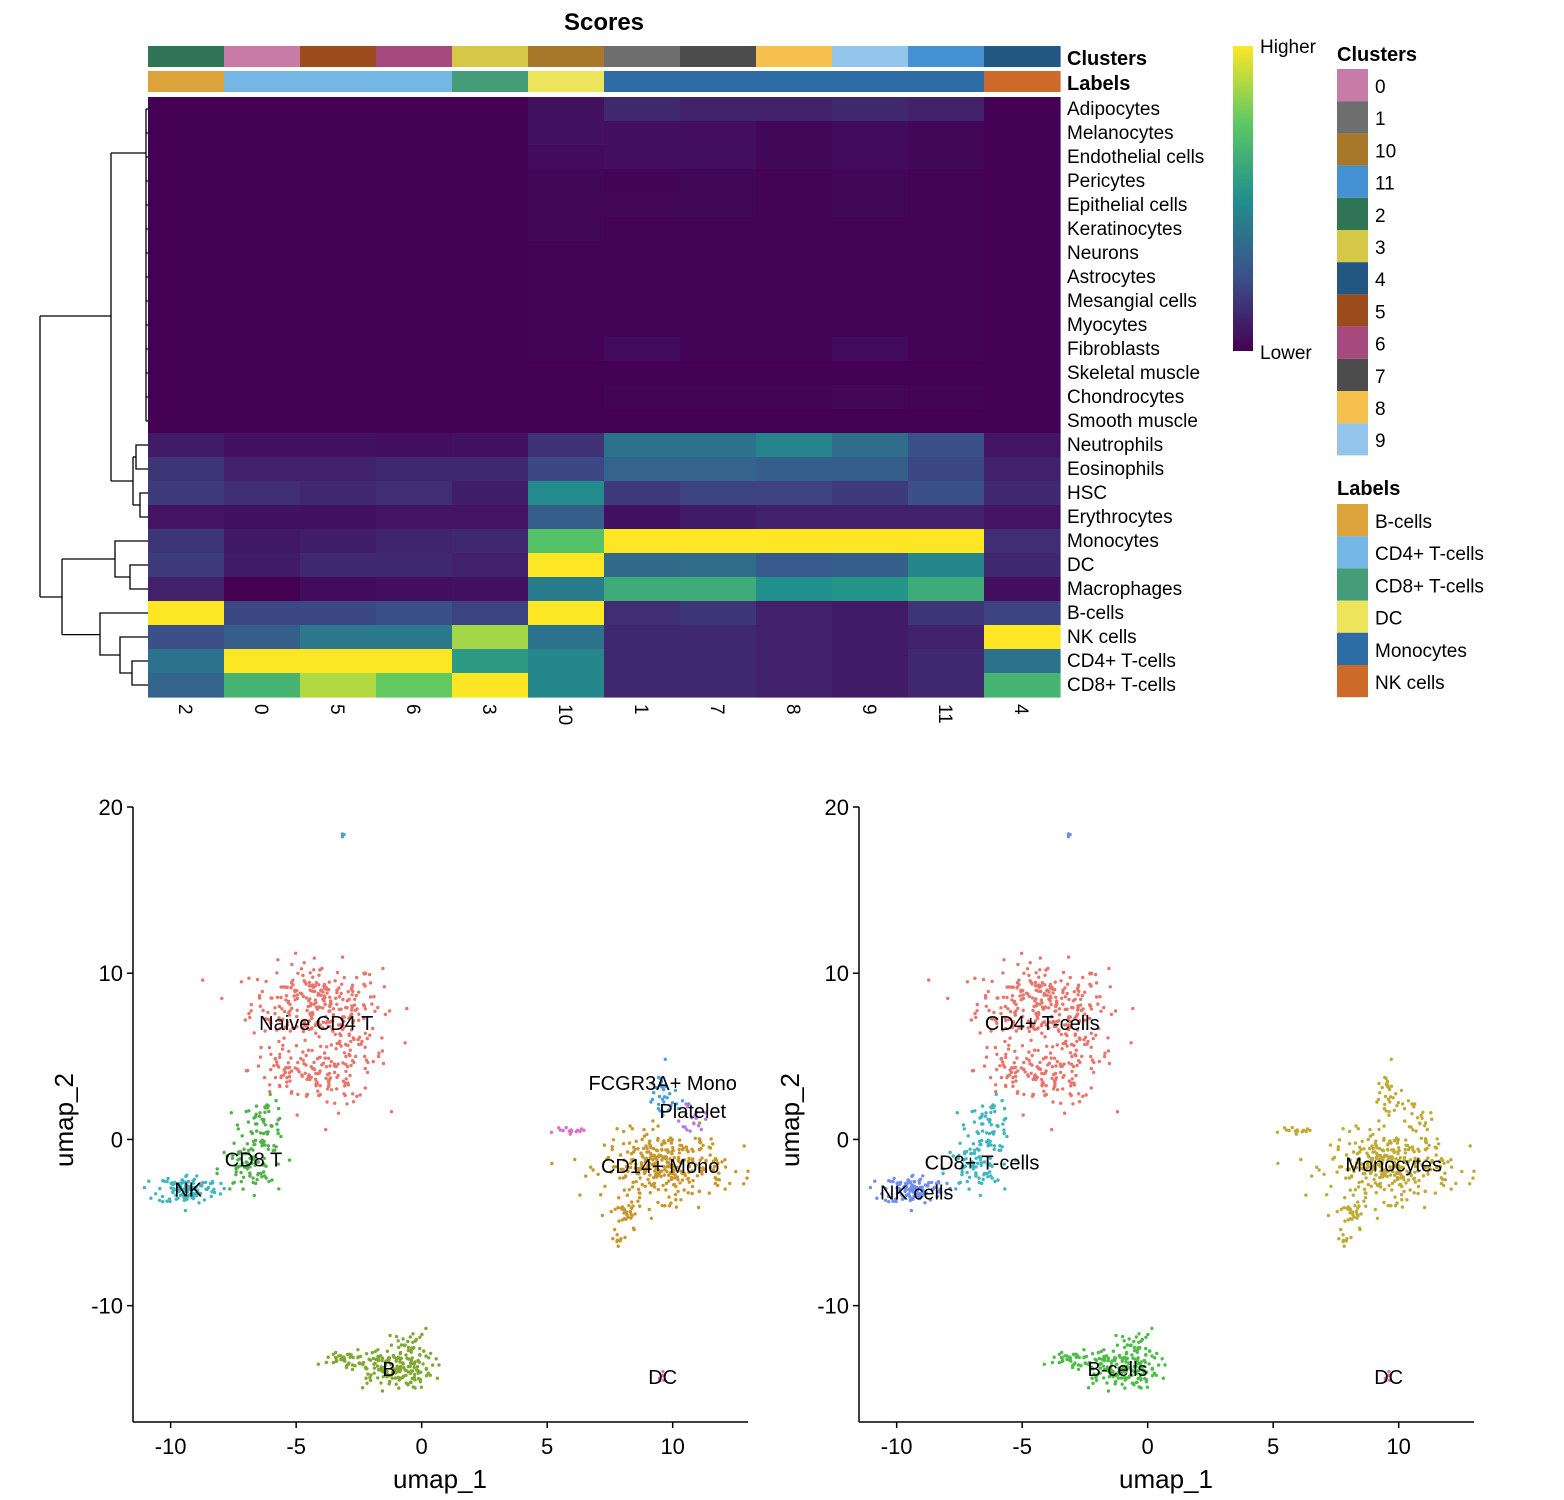 This screenshot has height=1500, width=1564. I want to click on x-tick-label: 0, so click(1148, 1446).